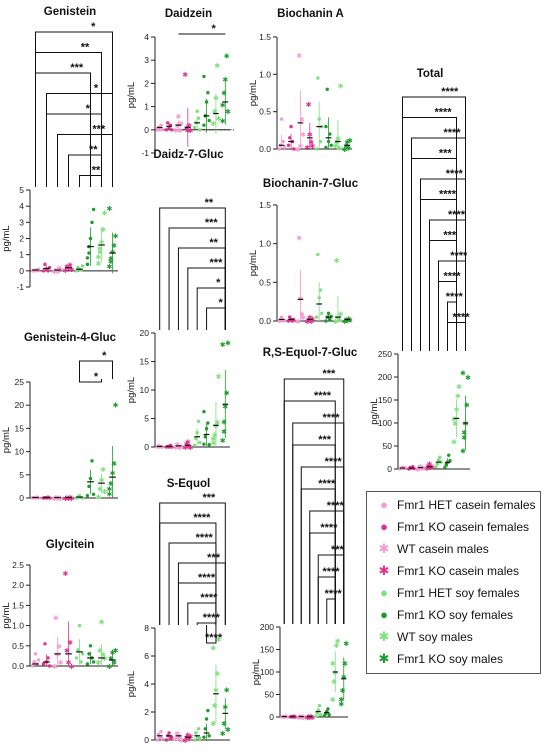 The width and height of the screenshot is (550, 754). I want to click on y-tick-label: 15, so click(145, 362).